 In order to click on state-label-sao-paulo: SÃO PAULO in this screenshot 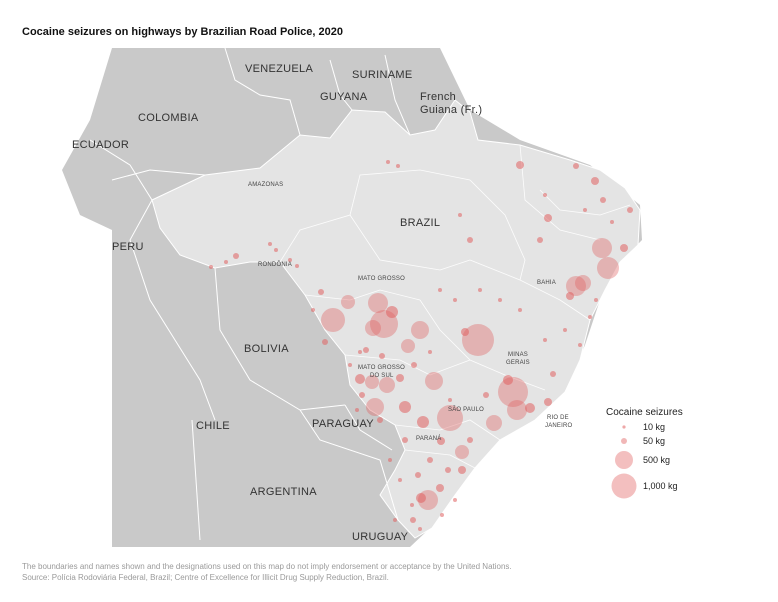, I will do `click(466, 409)`.